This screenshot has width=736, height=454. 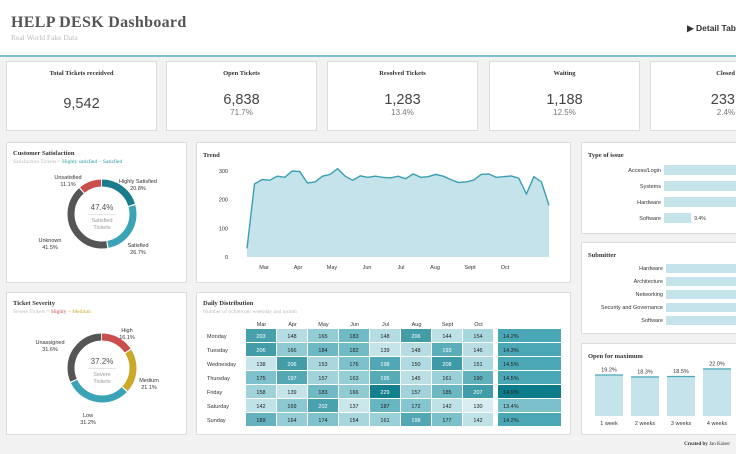 What do you see at coordinates (322, 365) in the screenshot?
I see `heatmap-cell-value: 153` at bounding box center [322, 365].